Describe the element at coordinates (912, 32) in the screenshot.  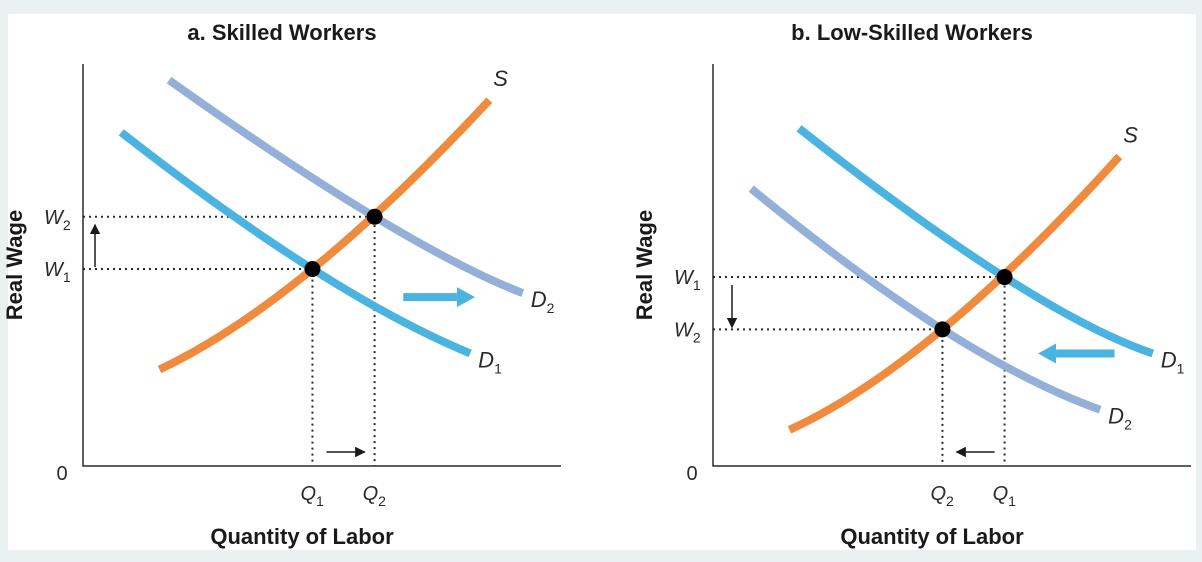
I see `chart-title: b. Low-Skilled Workers` at that location.